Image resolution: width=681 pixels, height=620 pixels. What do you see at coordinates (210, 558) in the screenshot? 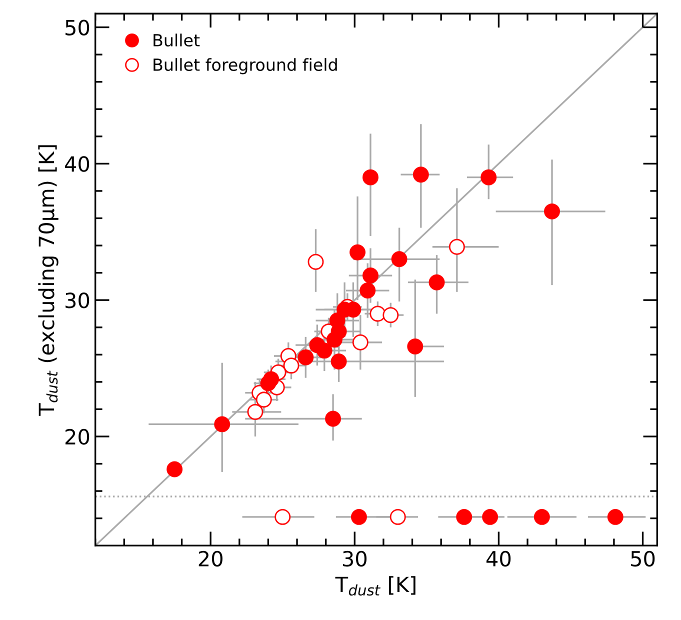
I see `x-tick-label: 20` at bounding box center [210, 558].